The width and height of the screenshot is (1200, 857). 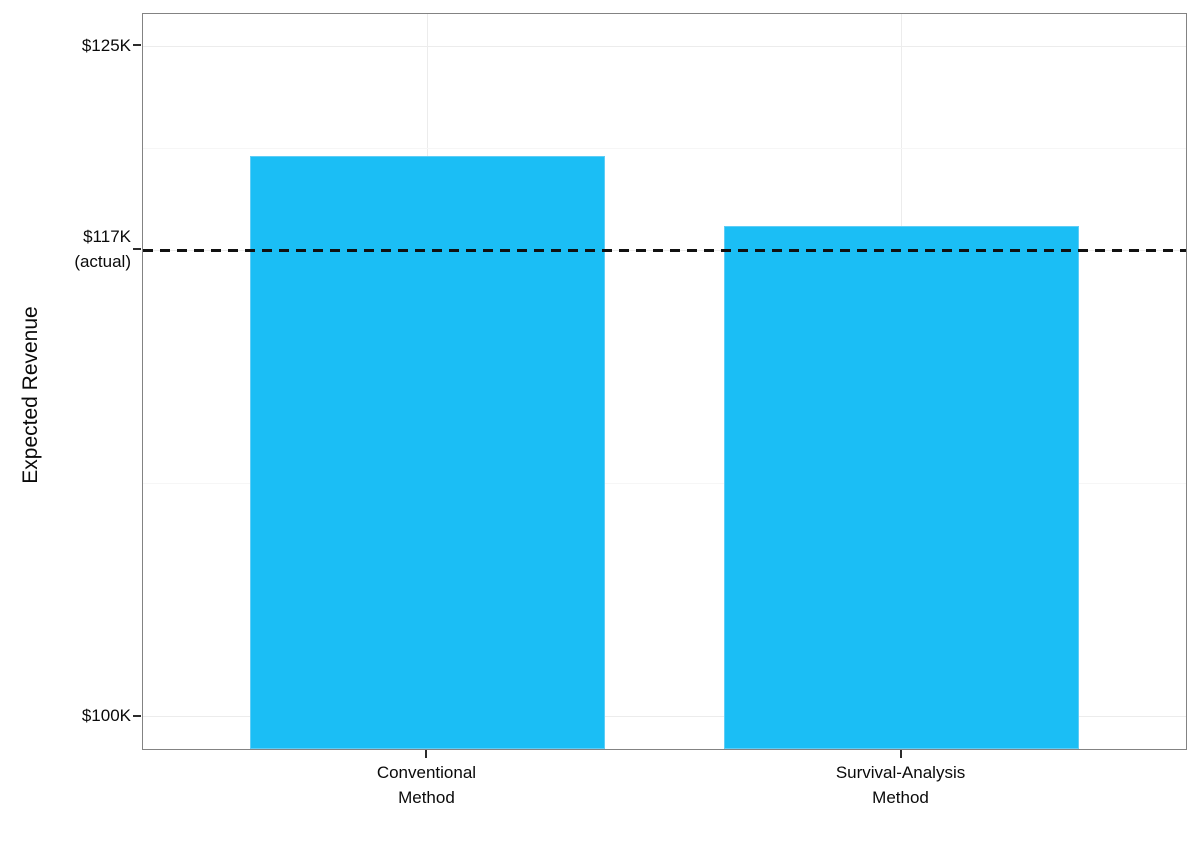 I want to click on y-axis-title: Expected Revenue, so click(x=30, y=395).